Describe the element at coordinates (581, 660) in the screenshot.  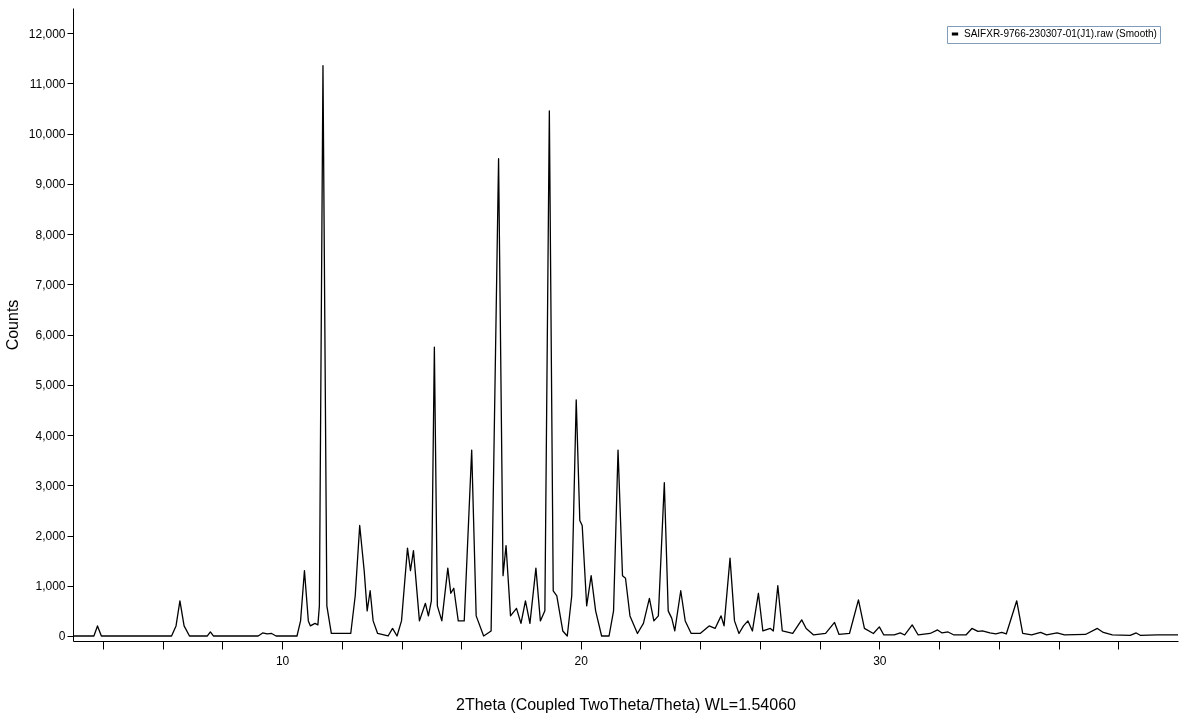
I see `x-tick-label: 20` at that location.